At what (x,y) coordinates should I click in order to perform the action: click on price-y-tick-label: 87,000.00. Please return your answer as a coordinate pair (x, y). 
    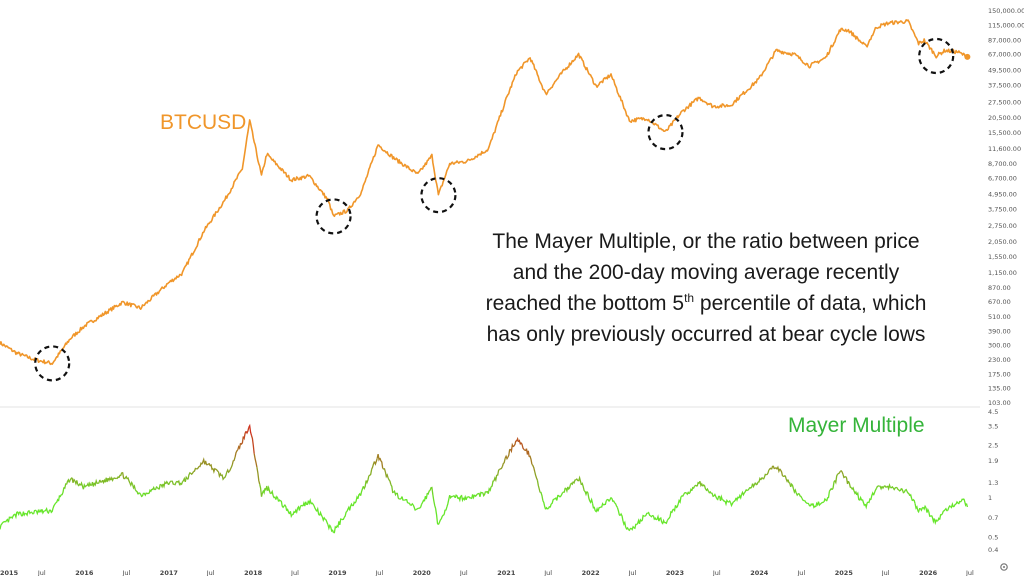
    Looking at the image, I should click on (1004, 40).